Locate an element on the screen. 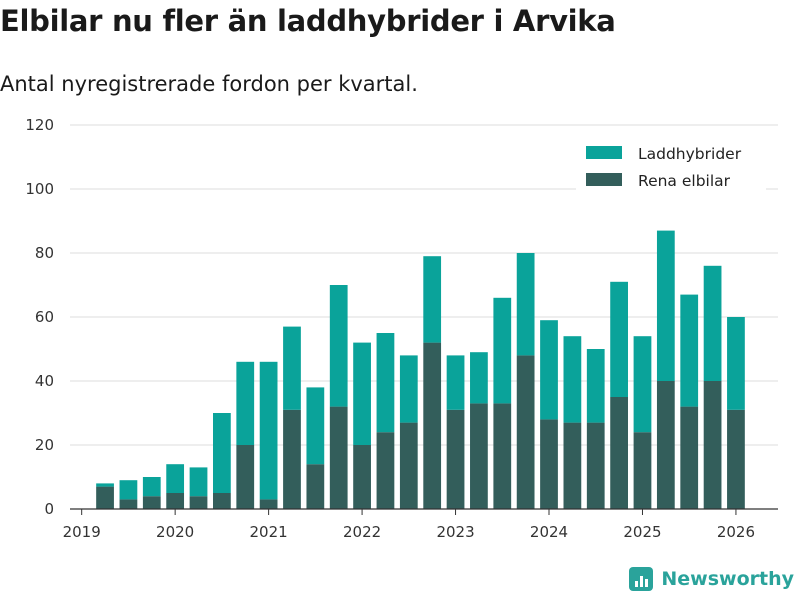  y-tick-label: 120 is located at coordinates (39, 125).